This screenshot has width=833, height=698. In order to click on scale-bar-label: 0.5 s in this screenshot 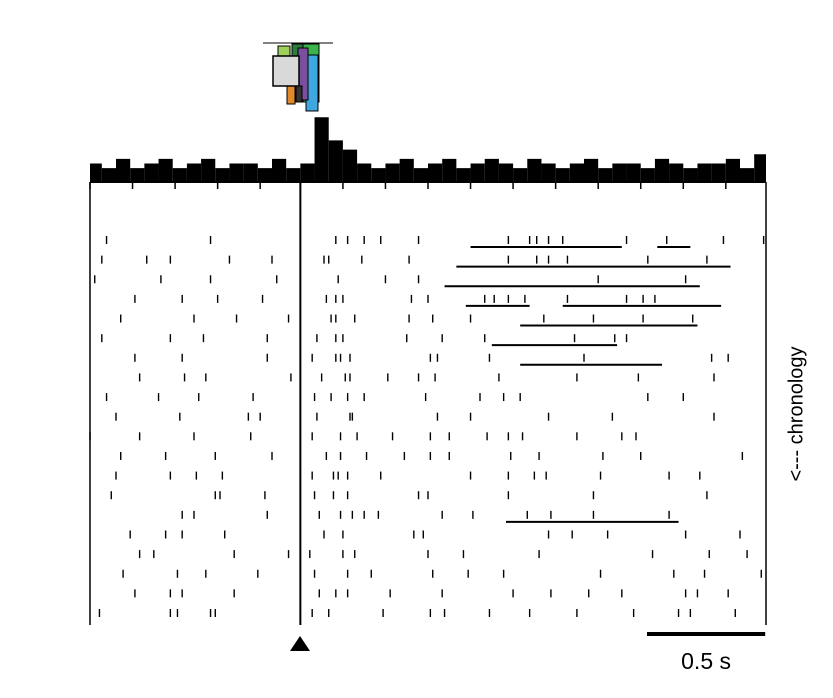, I will do `click(706, 661)`.